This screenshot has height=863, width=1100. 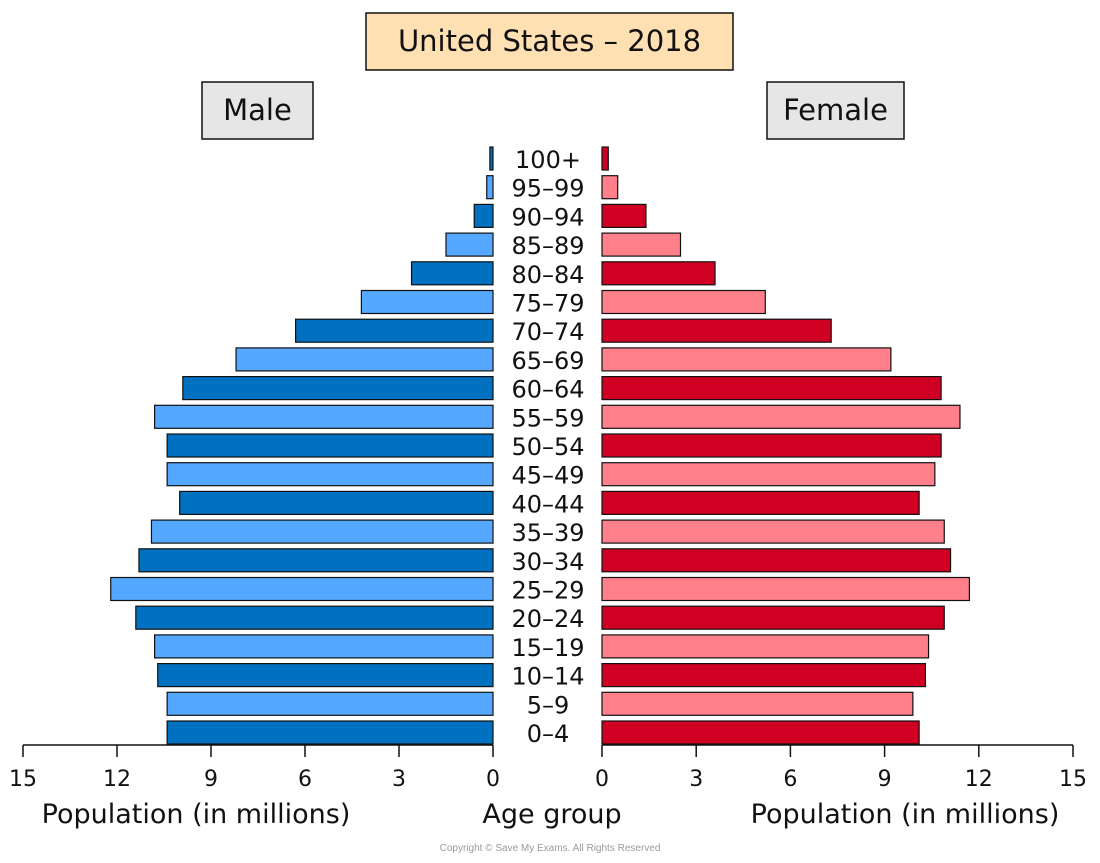 I want to click on age-group-label: 90–94, so click(x=547, y=217).